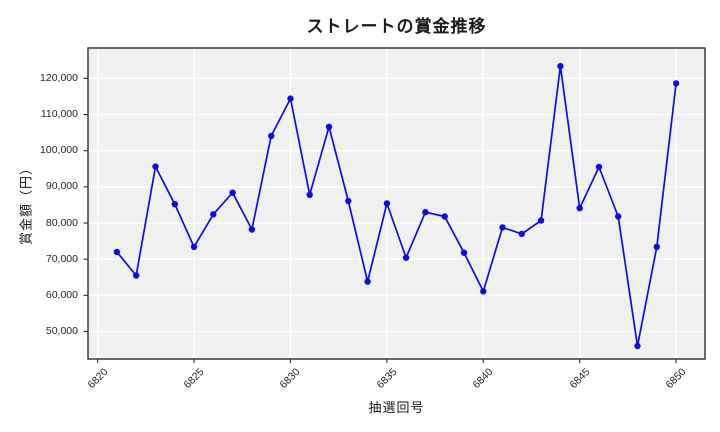 The width and height of the screenshot is (720, 432). Describe the element at coordinates (61, 294) in the screenshot. I see `y-tick-label: 60,000` at that location.